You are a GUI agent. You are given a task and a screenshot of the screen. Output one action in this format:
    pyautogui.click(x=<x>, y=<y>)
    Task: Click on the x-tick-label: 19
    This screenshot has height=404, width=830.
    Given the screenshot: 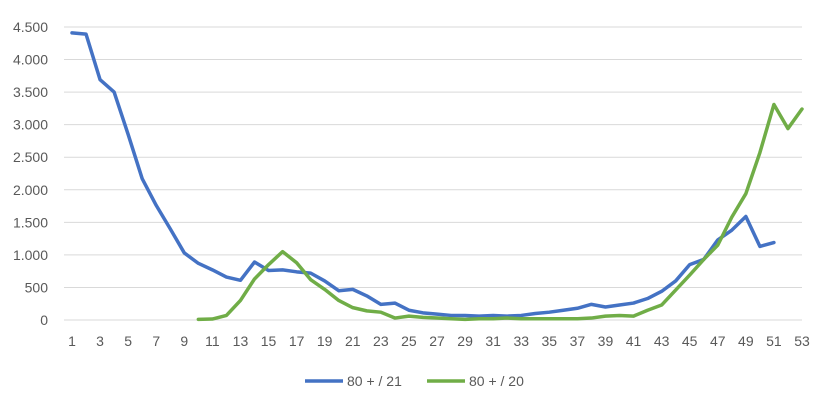 What is the action you would take?
    pyautogui.click(x=325, y=341)
    